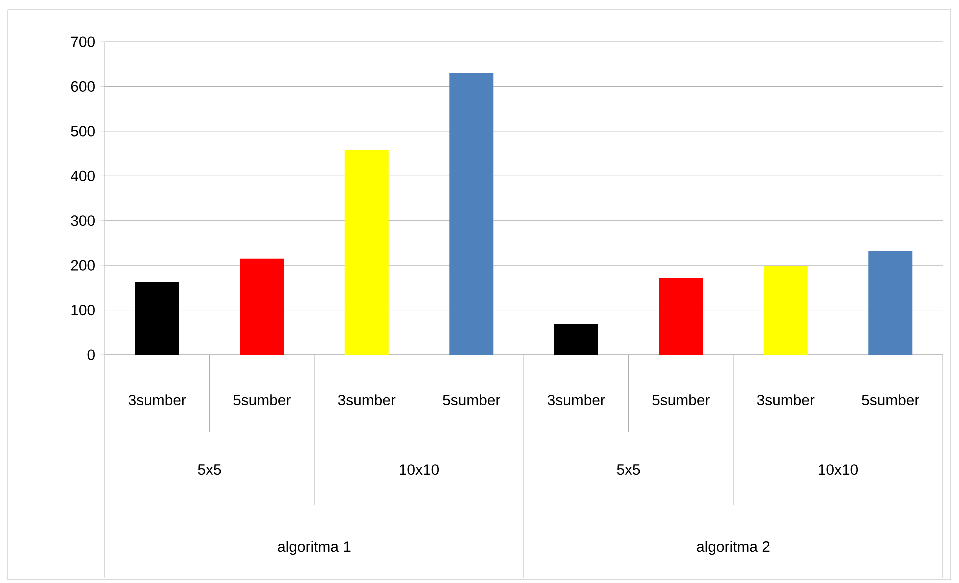 This screenshot has height=583, width=959. I want to click on y-tick-label: 0, so click(91, 355).